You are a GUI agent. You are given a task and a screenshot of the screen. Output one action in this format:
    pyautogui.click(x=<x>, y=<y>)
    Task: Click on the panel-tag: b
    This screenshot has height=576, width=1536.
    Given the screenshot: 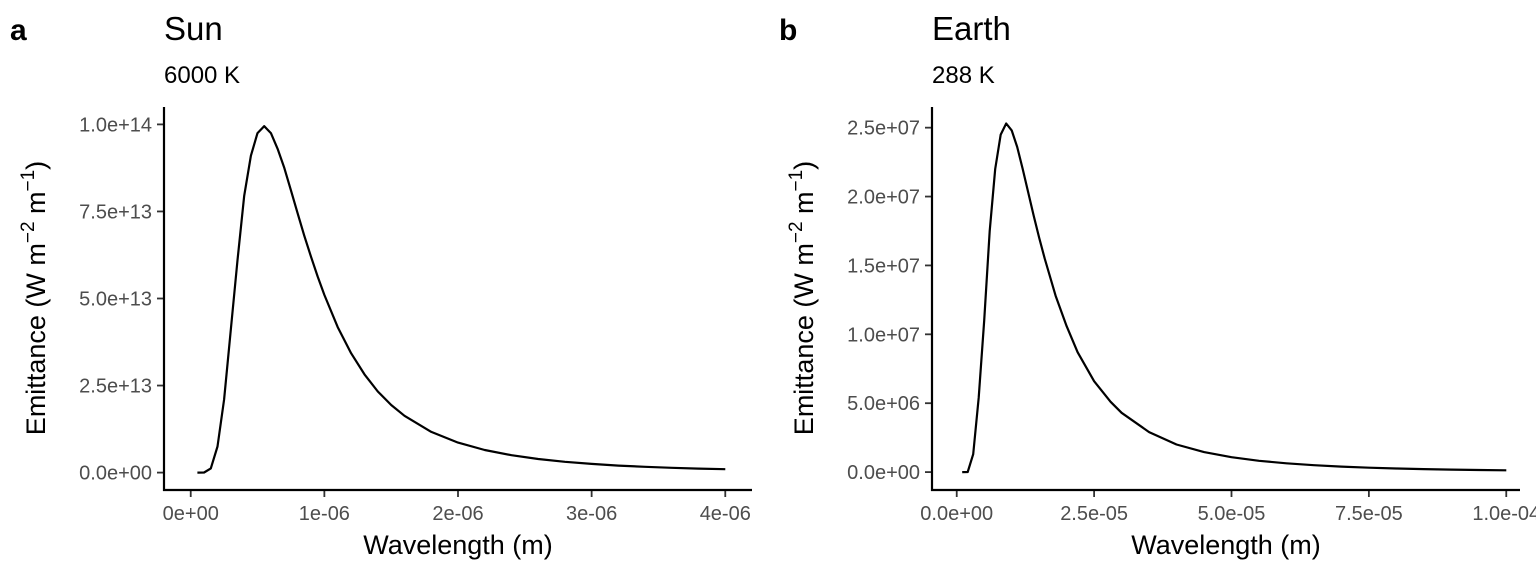 What is the action you would take?
    pyautogui.click(x=788, y=30)
    